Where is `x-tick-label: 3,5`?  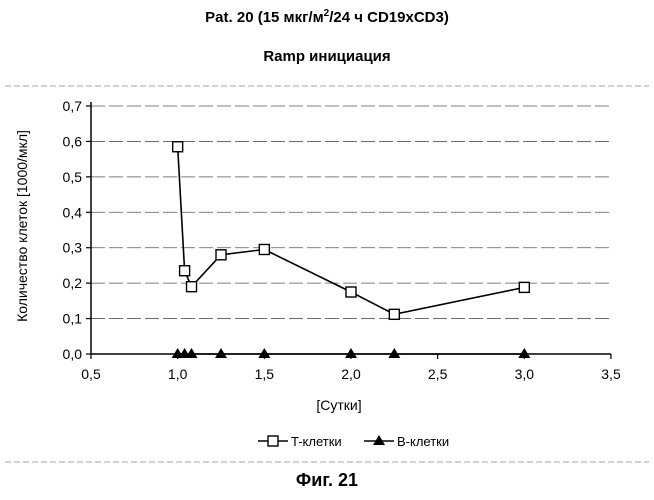 x-tick-label: 3,5 is located at coordinates (611, 374).